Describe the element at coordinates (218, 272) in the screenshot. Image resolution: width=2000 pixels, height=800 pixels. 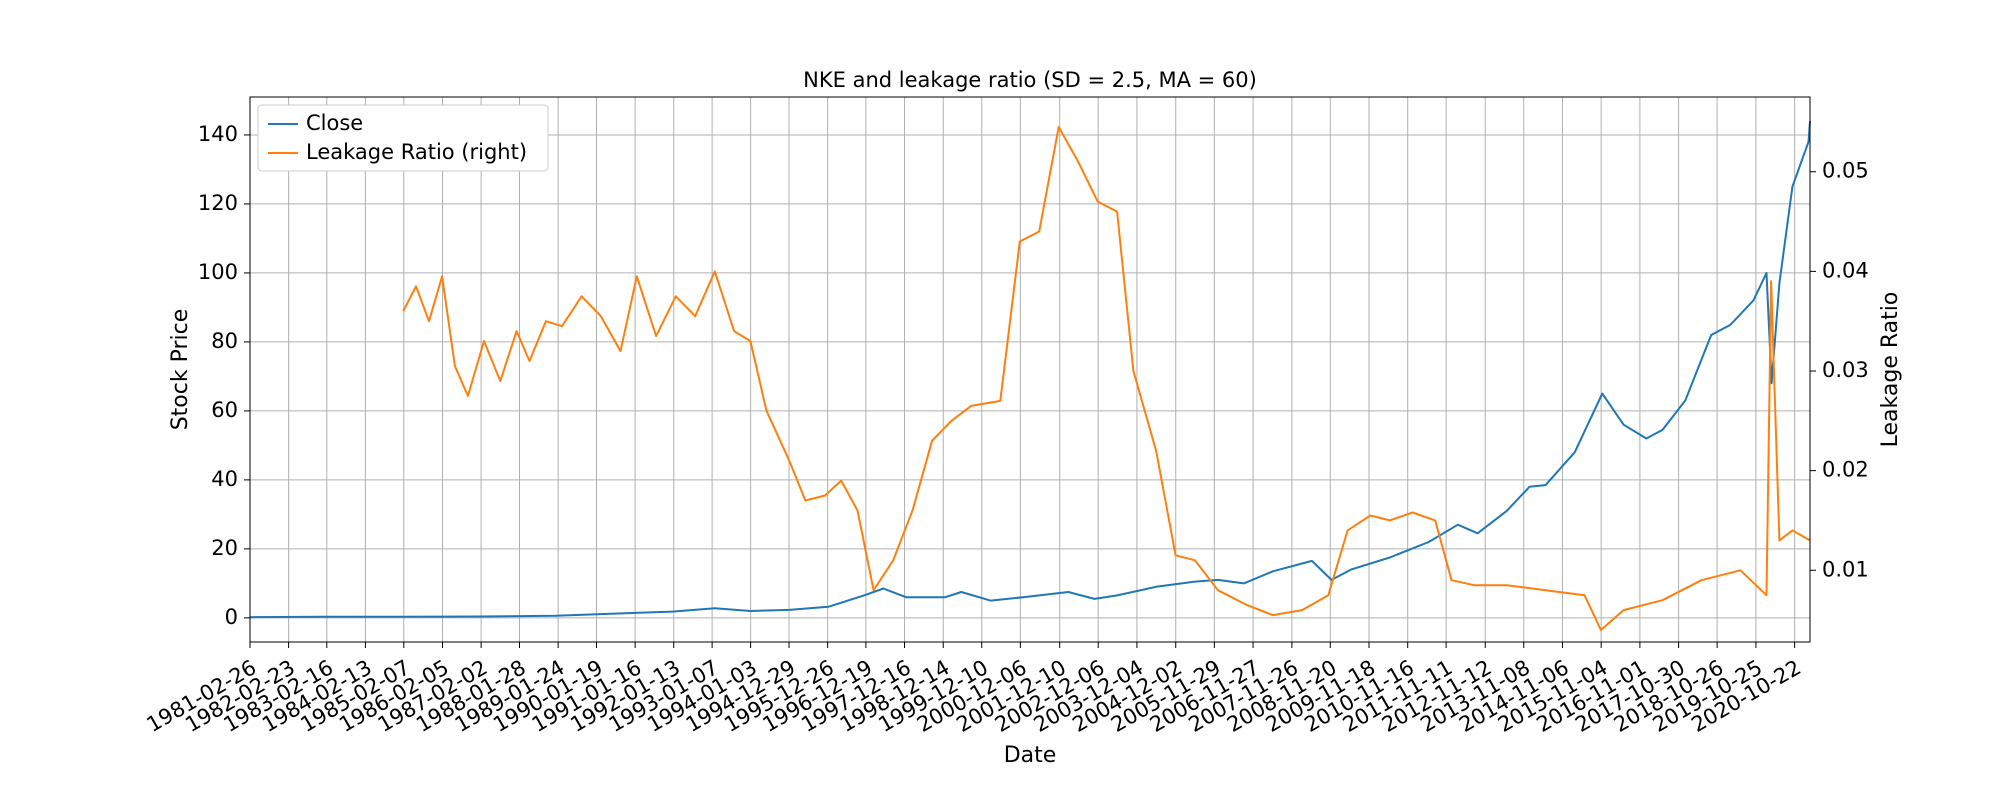
I see `y-tick-label: 100` at that location.